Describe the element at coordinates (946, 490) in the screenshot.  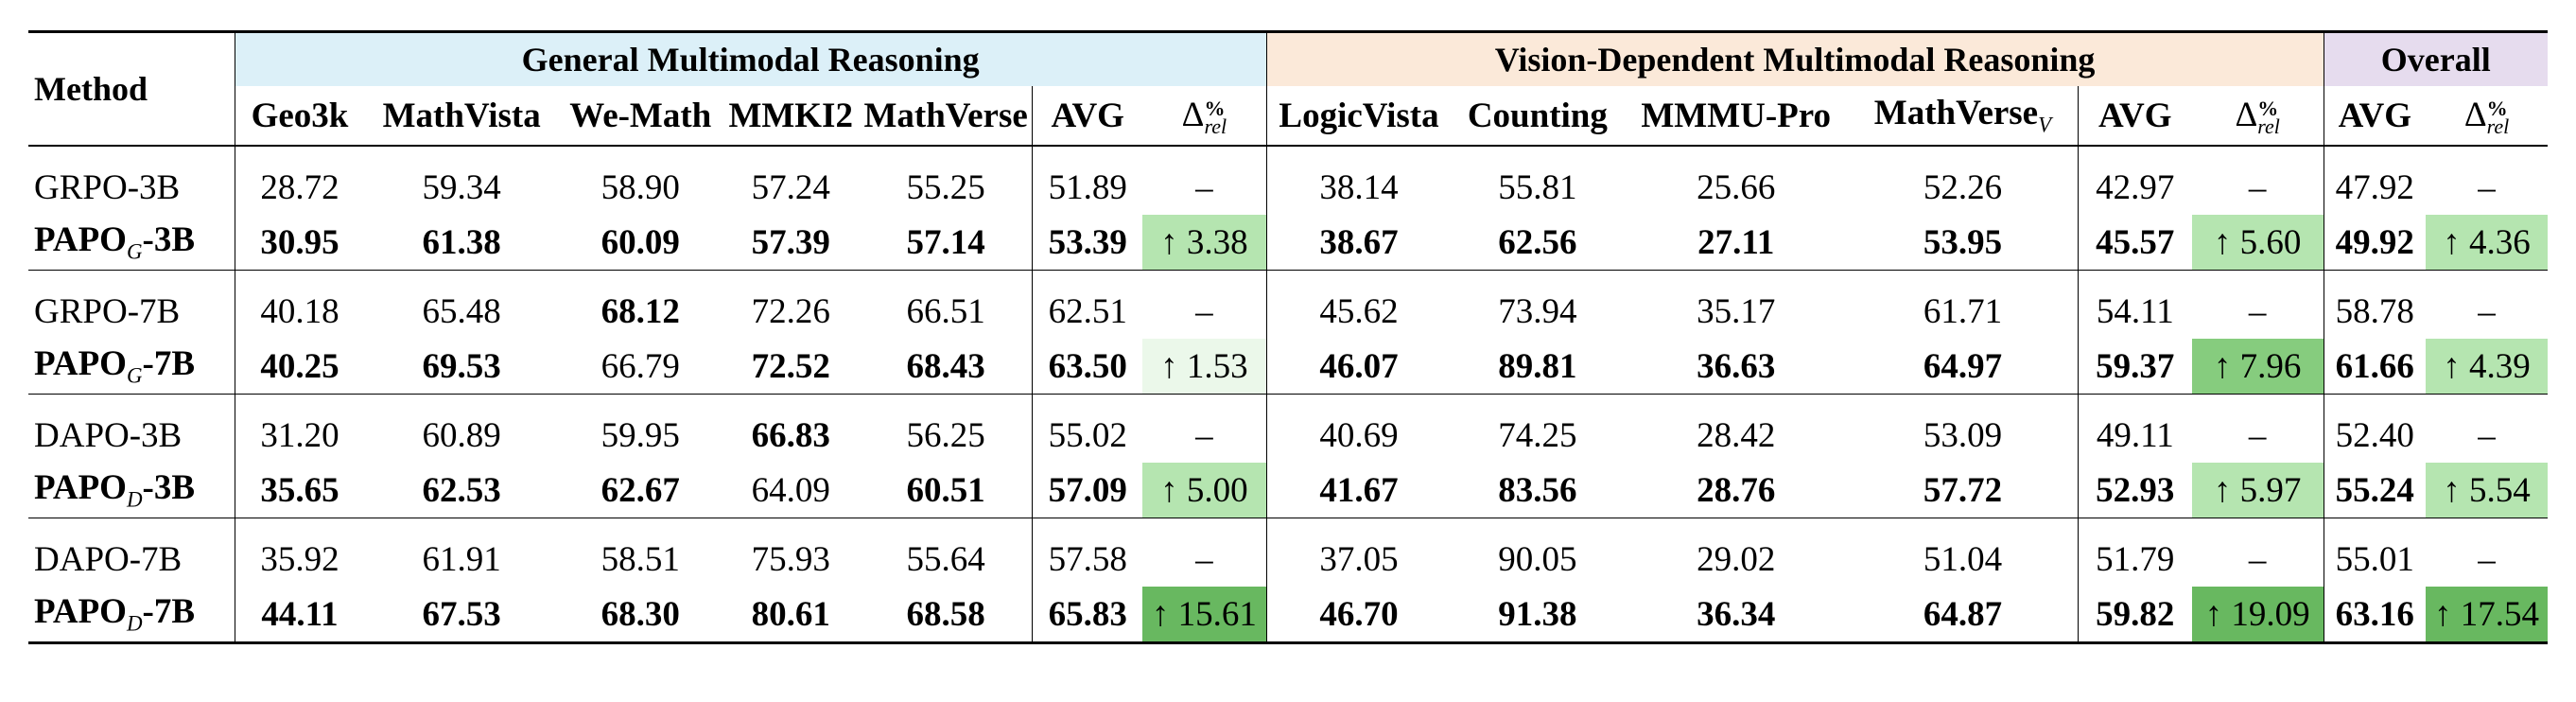
I see `general-value: 60.51` at that location.